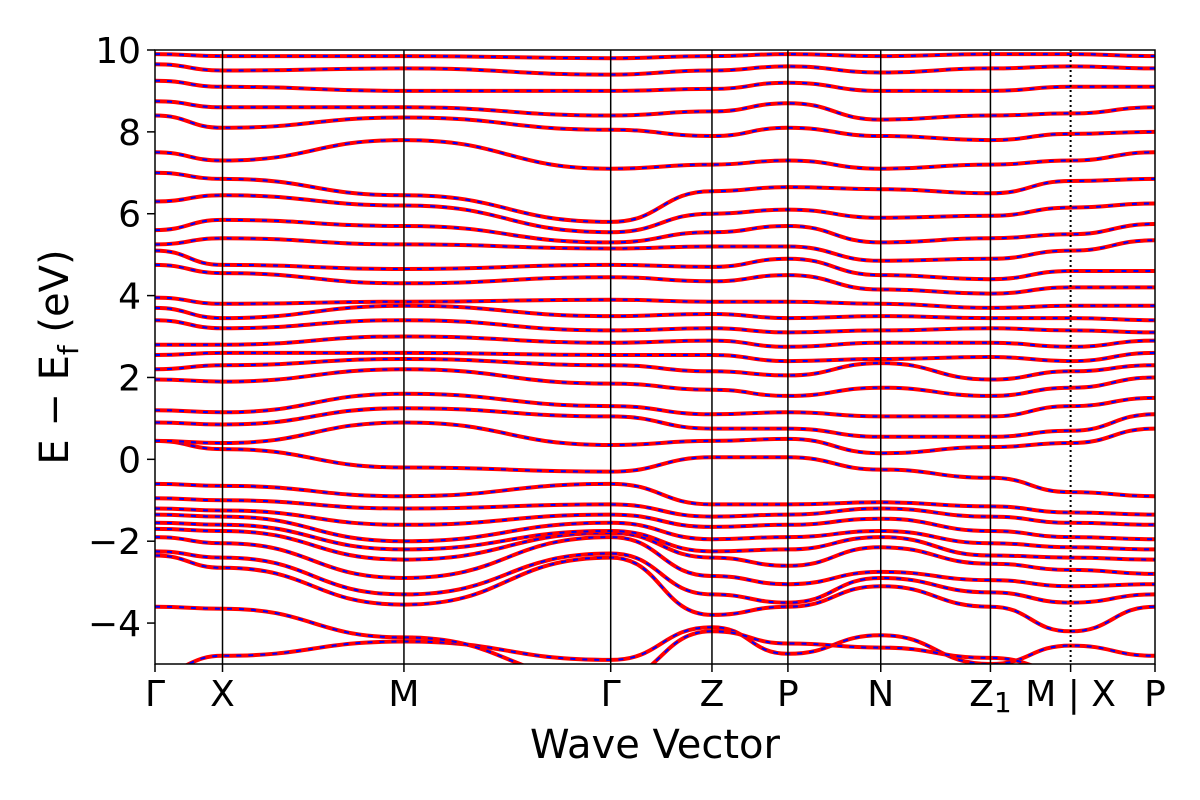  What do you see at coordinates (129, 215) in the screenshot?
I see `y-tick-label: 6` at bounding box center [129, 215].